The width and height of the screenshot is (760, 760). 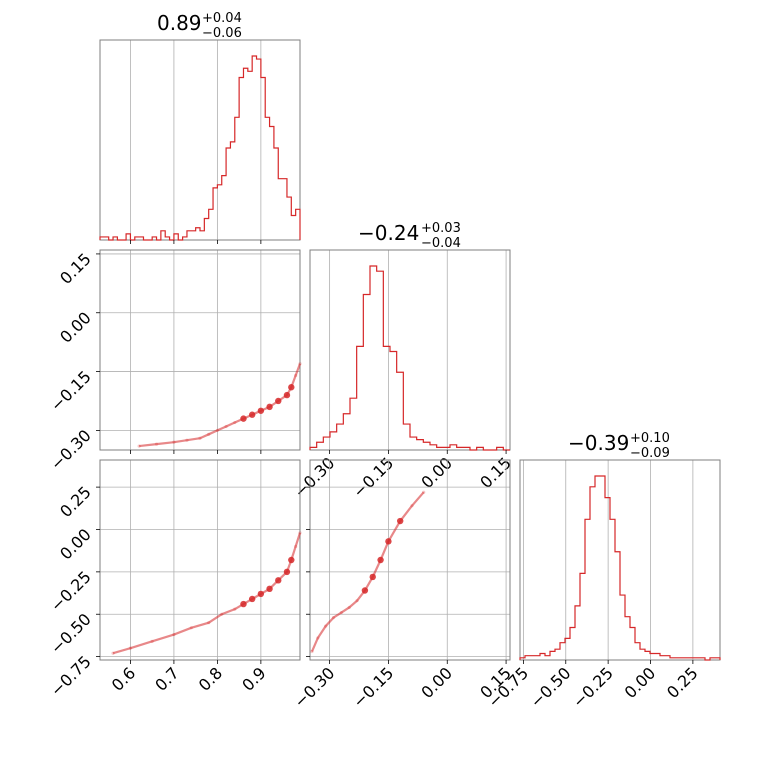 I want to click on x-tick-label: 0.9, so click(x=253, y=678).